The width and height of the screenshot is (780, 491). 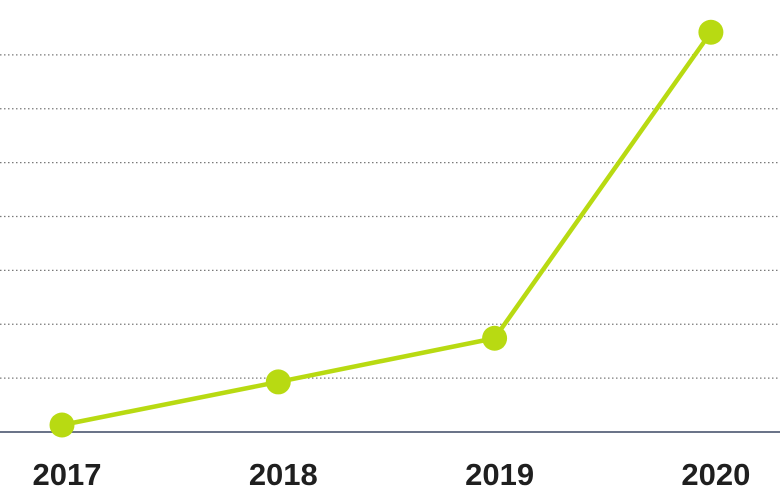 I want to click on x-tick-label: 2018, so click(x=283, y=474).